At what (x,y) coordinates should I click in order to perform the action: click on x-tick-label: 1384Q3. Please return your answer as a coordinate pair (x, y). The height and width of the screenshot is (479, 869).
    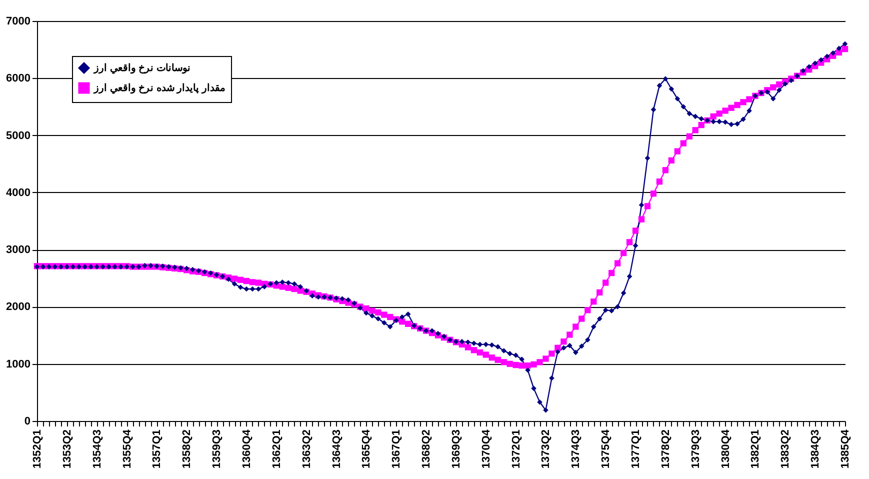
    Looking at the image, I should click on (816, 449).